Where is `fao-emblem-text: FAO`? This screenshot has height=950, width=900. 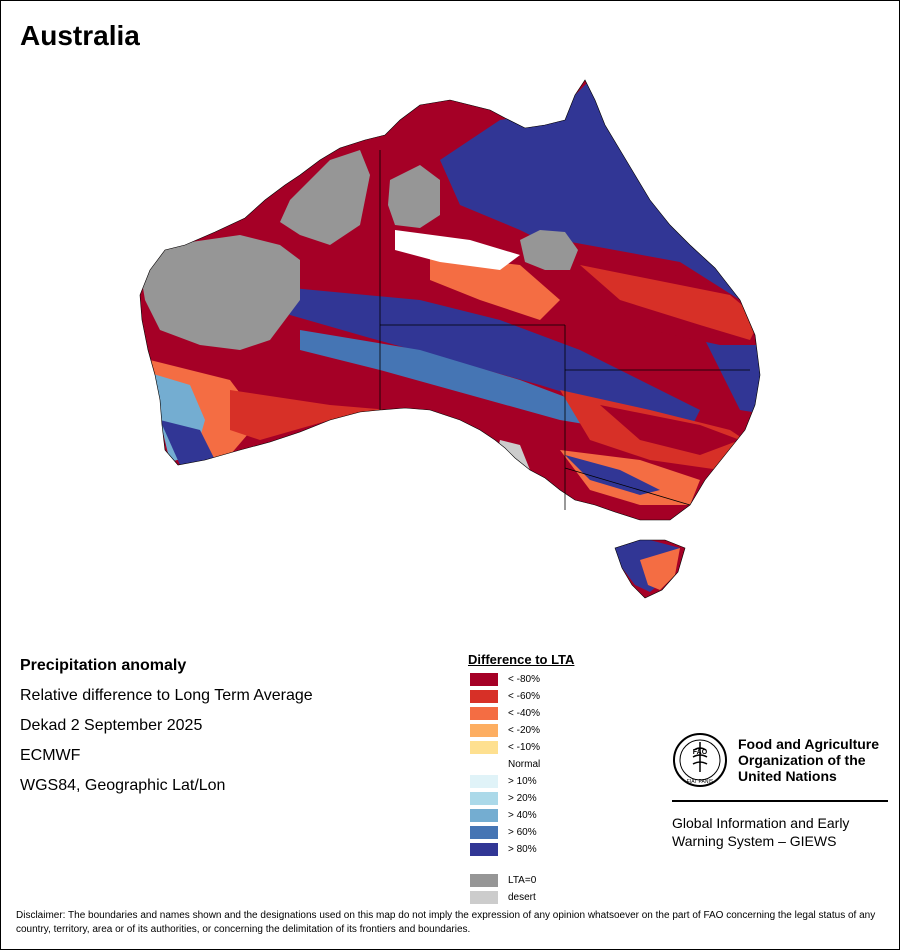 fao-emblem-text: FAO is located at coordinates (700, 752).